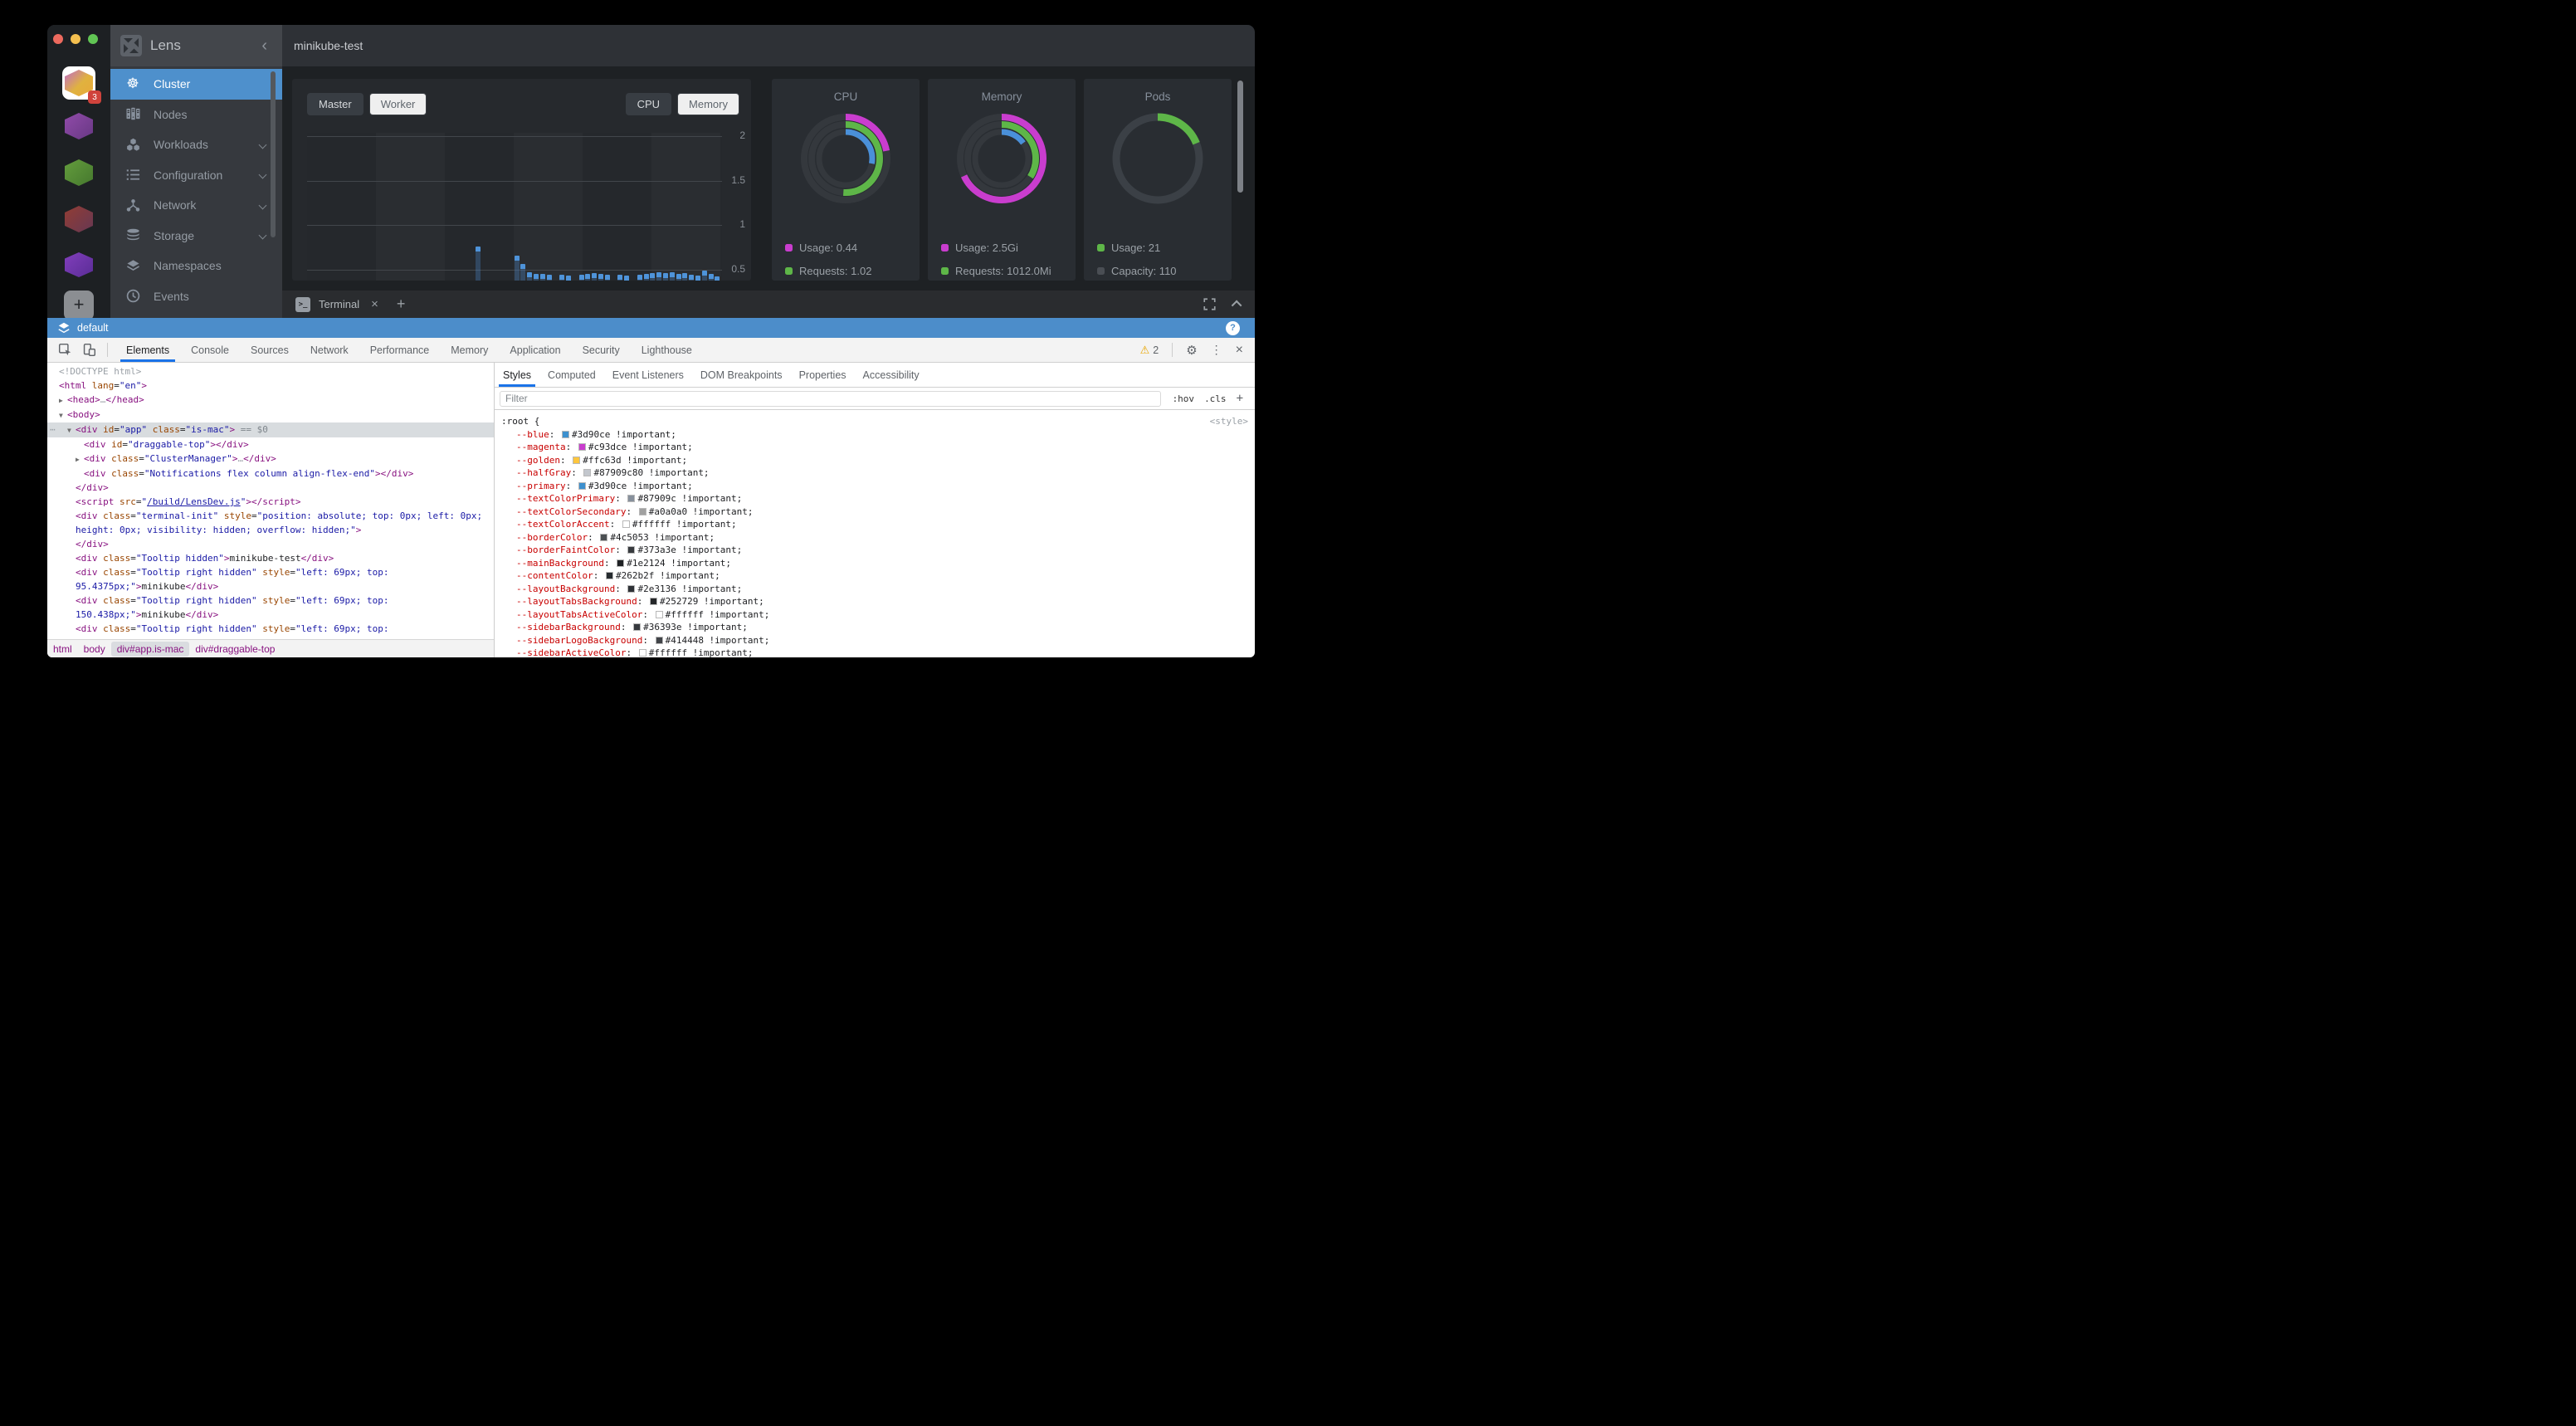  I want to click on dom-tree-row: <html lang="en">, so click(103, 385).